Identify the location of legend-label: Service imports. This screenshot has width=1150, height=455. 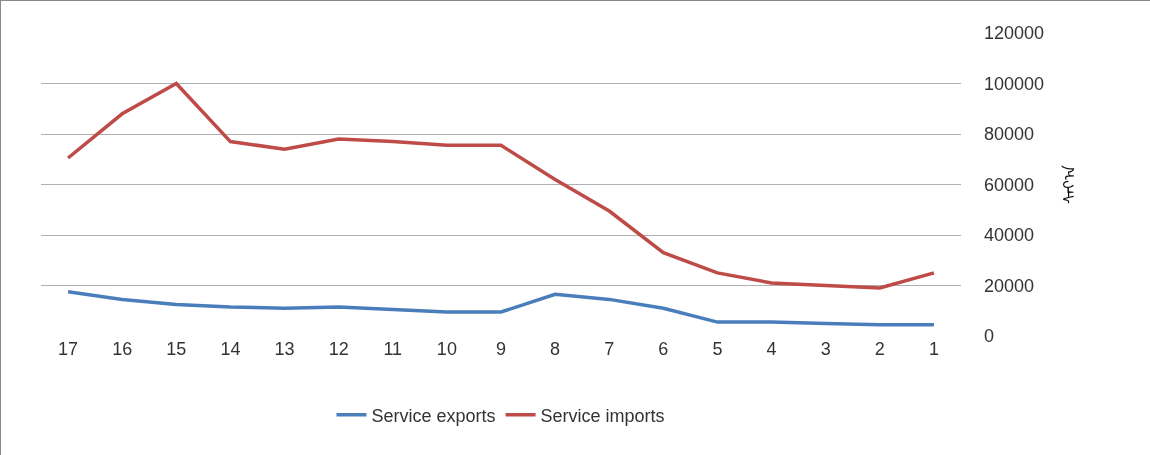
(602, 415).